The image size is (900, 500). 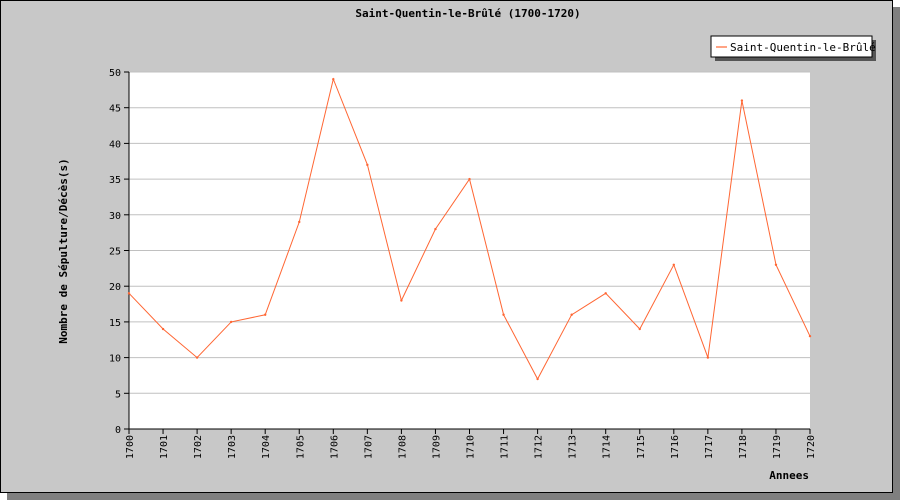 I want to click on x-axis-title: Annees, so click(x=789, y=475).